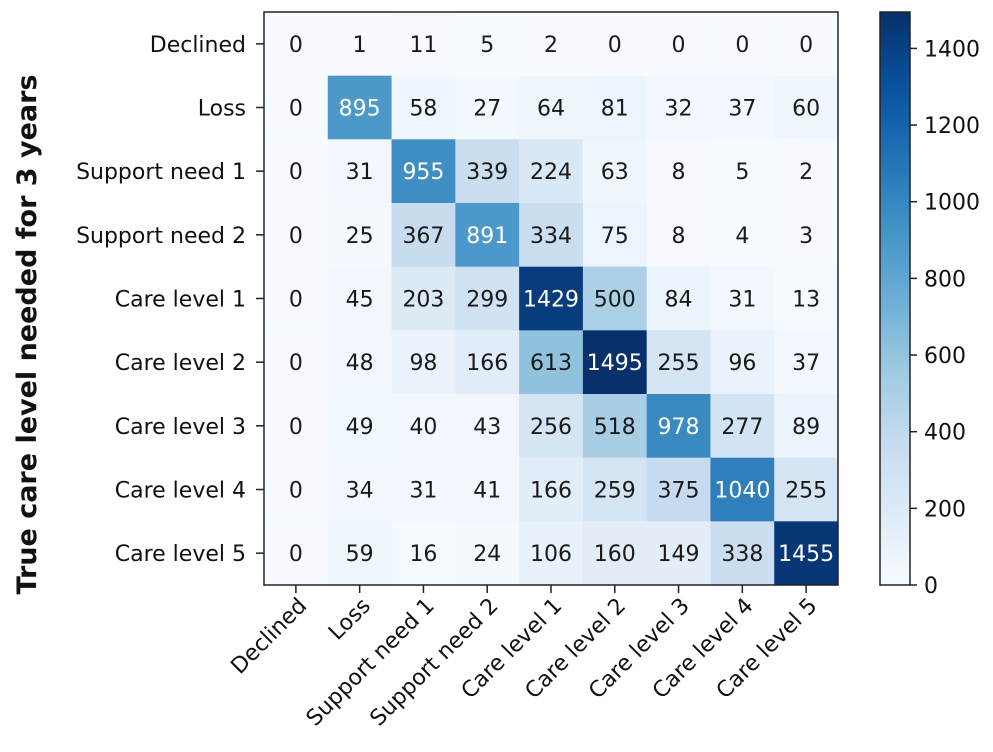 The height and width of the screenshot is (752, 993). I want to click on cell-value-label: 2, so click(806, 172).